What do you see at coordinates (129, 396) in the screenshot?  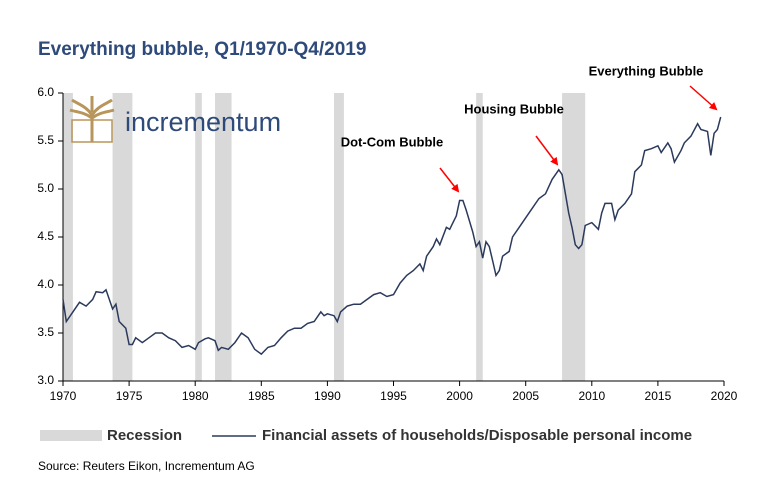 I see `x-tick-label: 1975` at bounding box center [129, 396].